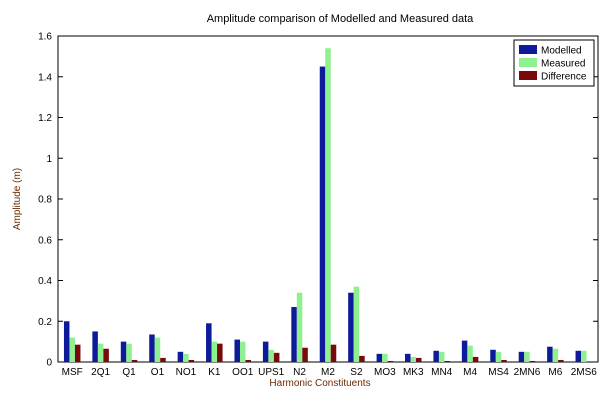 The height and width of the screenshot is (407, 614). What do you see at coordinates (123, 351) in the screenshot?
I see `bar-modelled-q1` at bounding box center [123, 351].